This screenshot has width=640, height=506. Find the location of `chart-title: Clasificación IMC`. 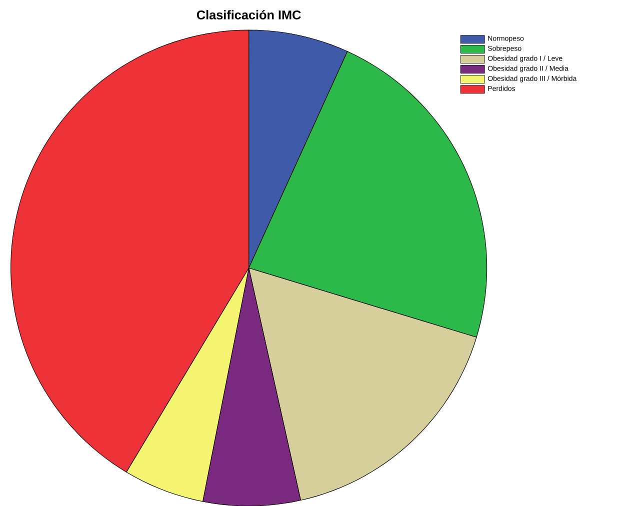

chart-title: Clasificación IMC is located at coordinates (248, 15).